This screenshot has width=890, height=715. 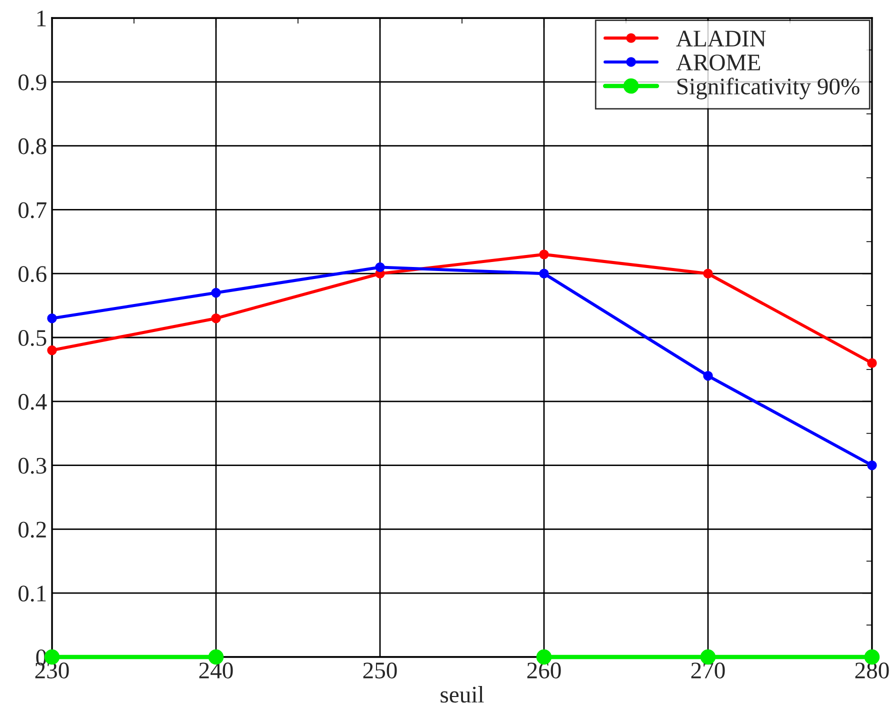 I want to click on x-axis-title: seuil, so click(x=462, y=694).